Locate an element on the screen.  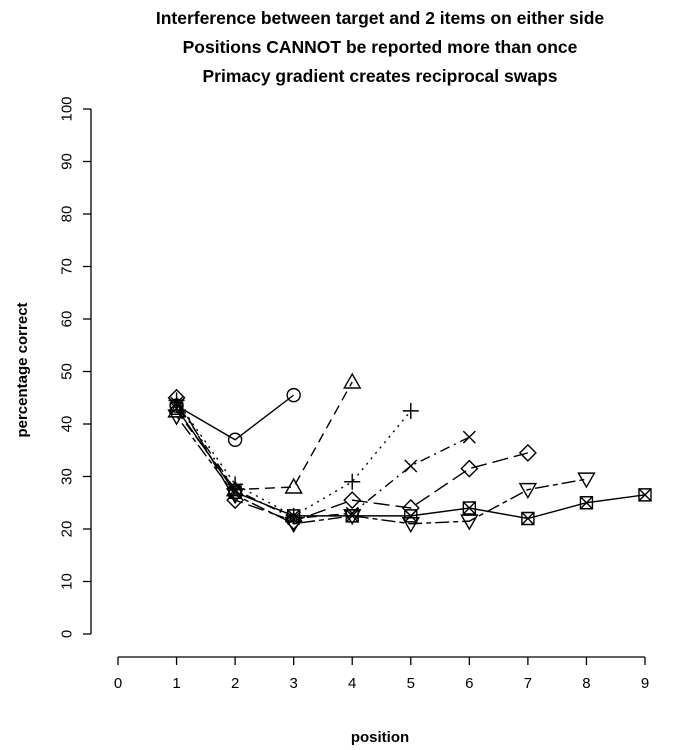
x-tick-label: 7 is located at coordinates (528, 683).